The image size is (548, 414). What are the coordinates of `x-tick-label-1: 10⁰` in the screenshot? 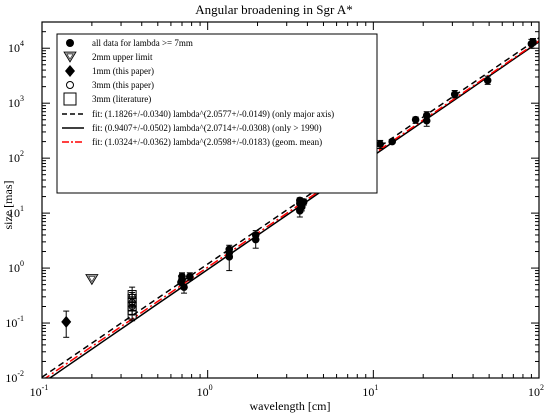 It's located at (205, 391).